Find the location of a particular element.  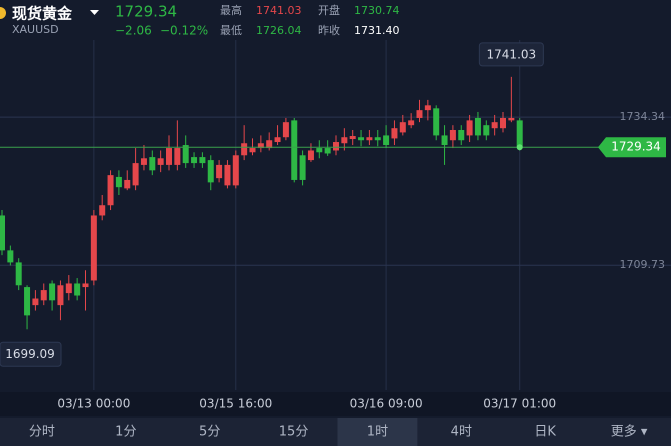

tab: 1分 is located at coordinates (125, 432).